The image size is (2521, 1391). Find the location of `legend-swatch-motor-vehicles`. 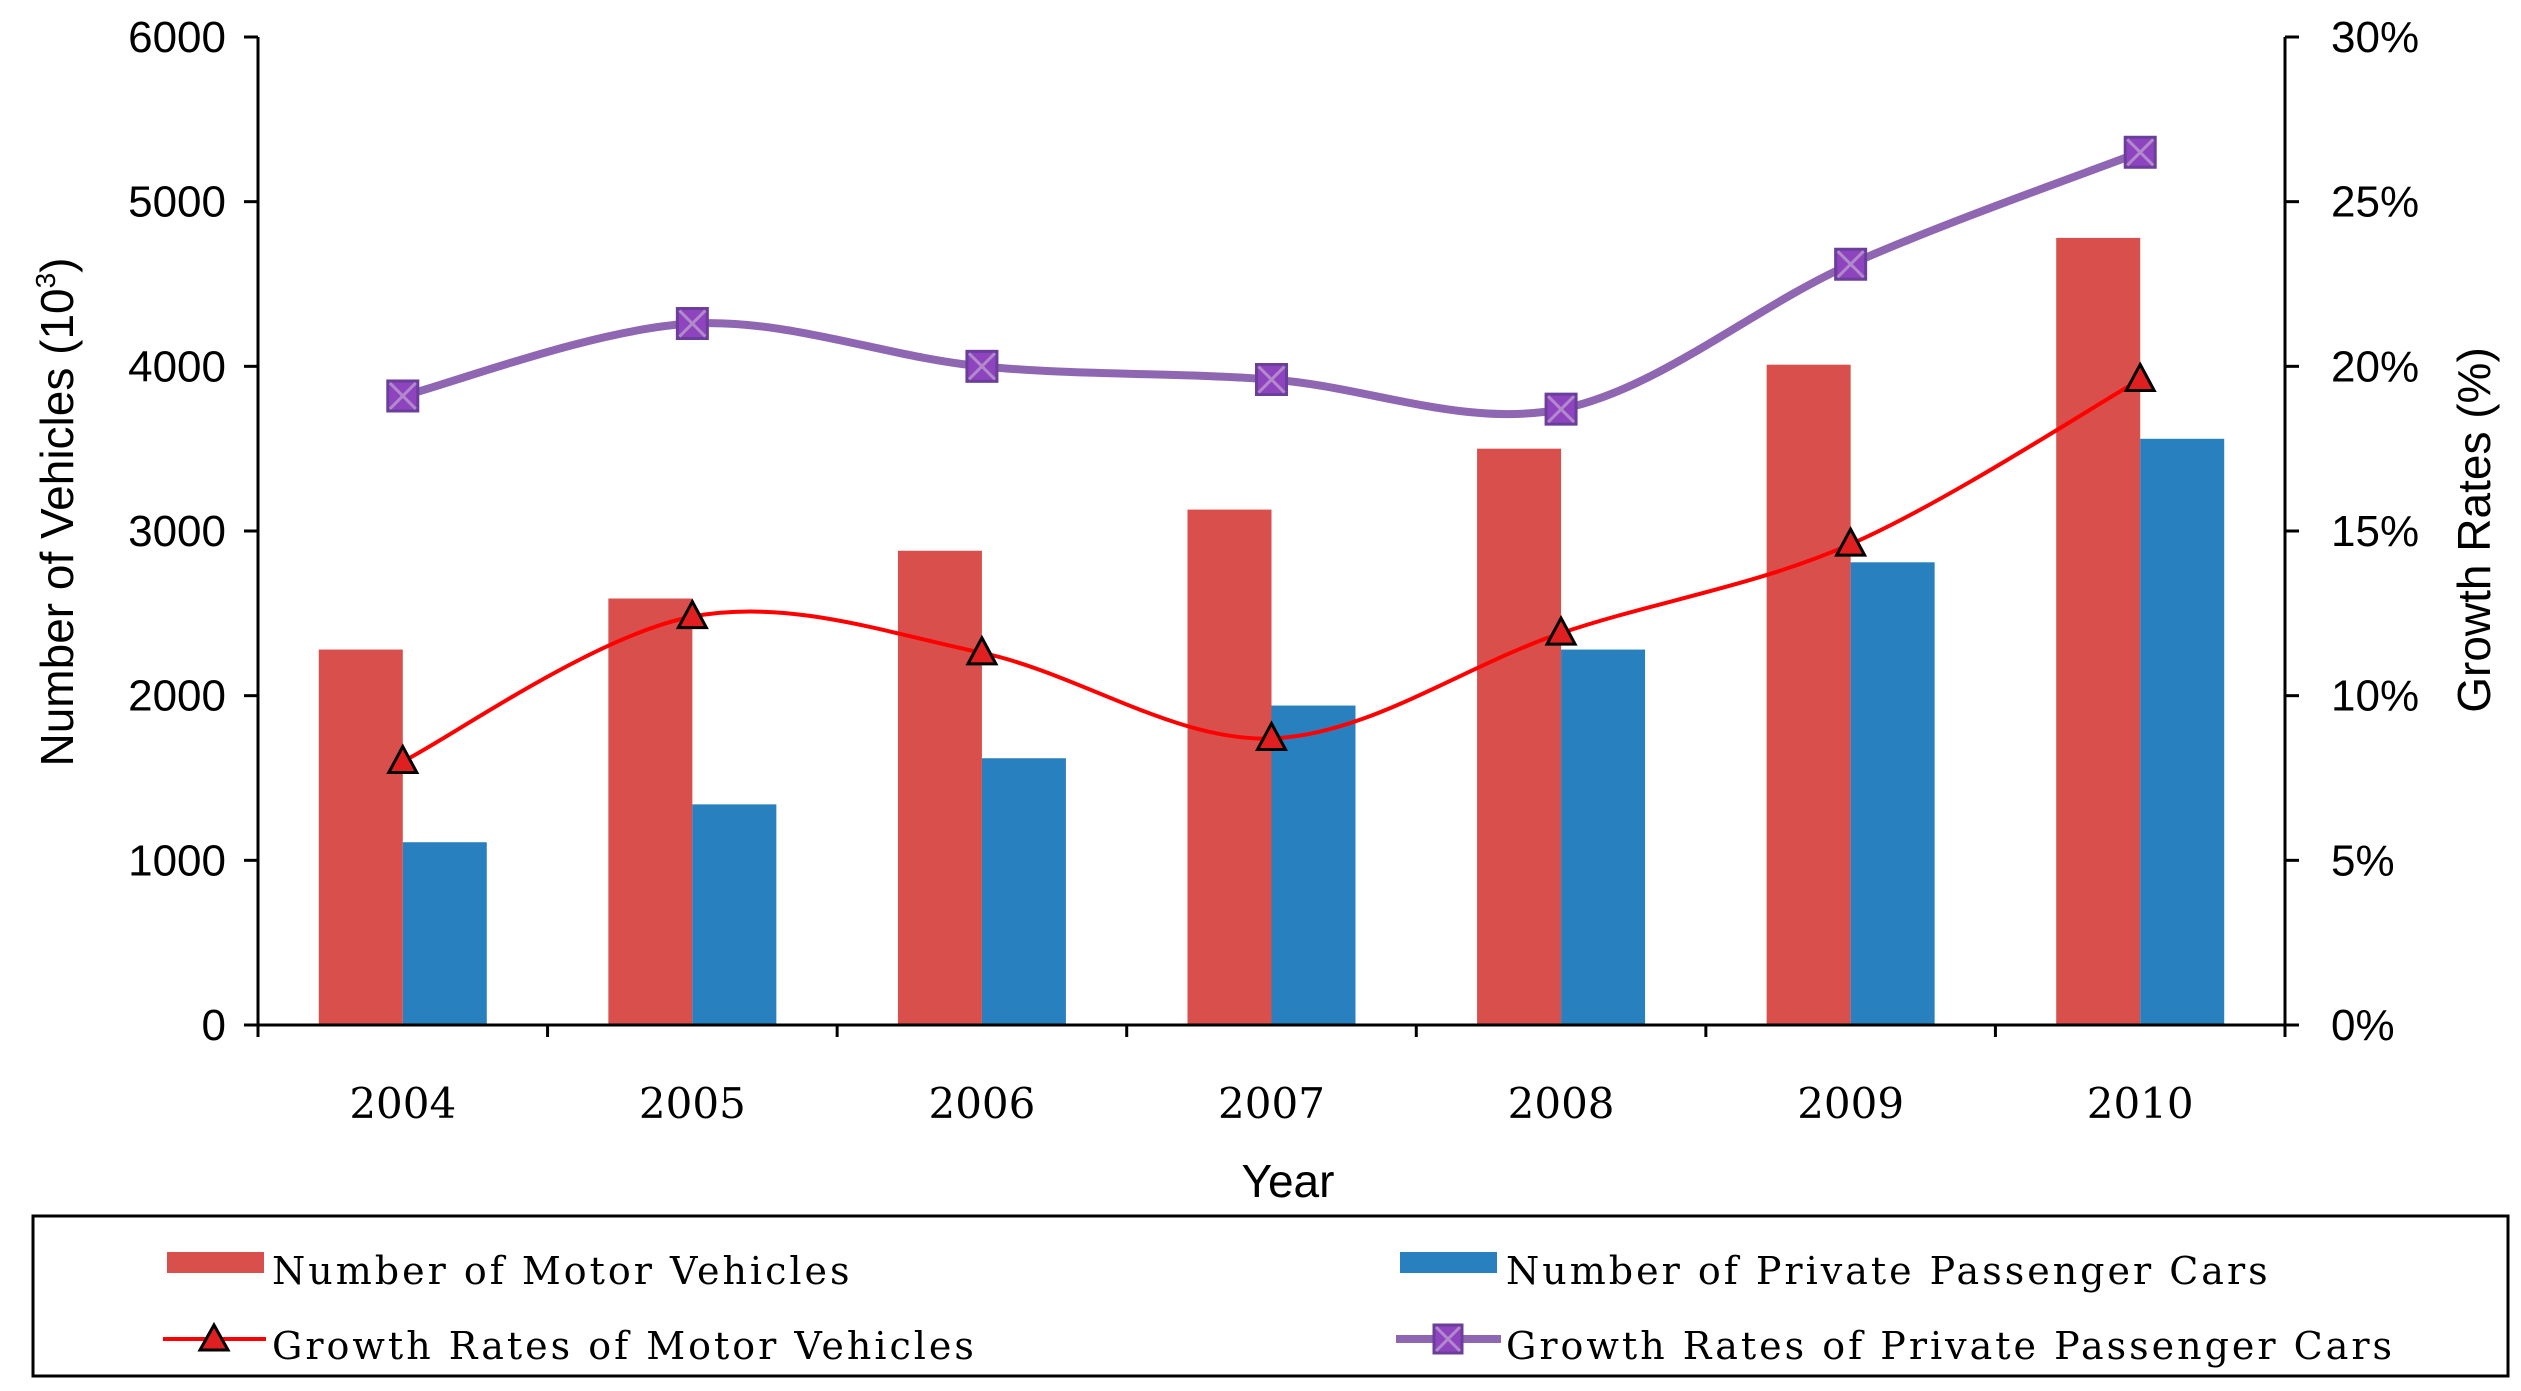

legend-swatch-motor-vehicles is located at coordinates (215, 1262).